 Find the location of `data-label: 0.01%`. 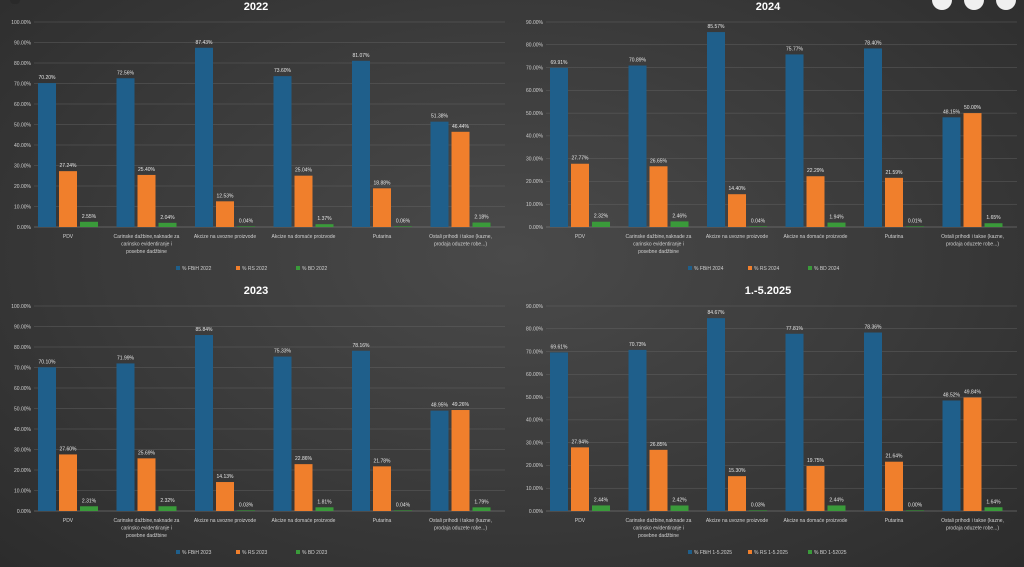

data-label: 0.01% is located at coordinates (915, 221).